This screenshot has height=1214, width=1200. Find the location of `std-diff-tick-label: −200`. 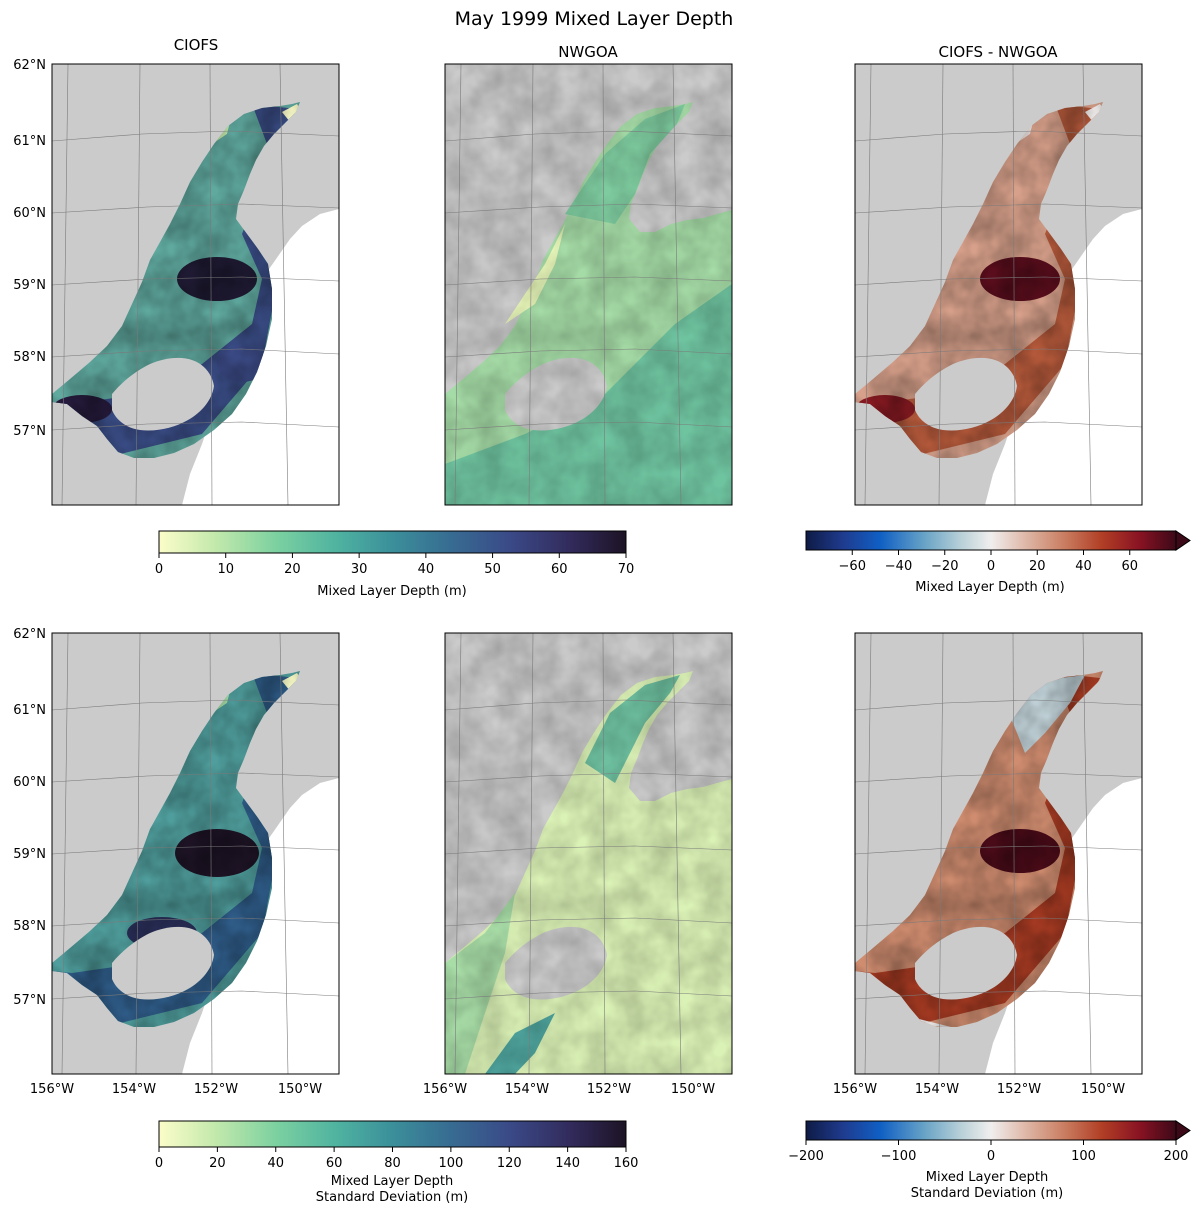

std-diff-tick-label: −200 is located at coordinates (806, 1156).